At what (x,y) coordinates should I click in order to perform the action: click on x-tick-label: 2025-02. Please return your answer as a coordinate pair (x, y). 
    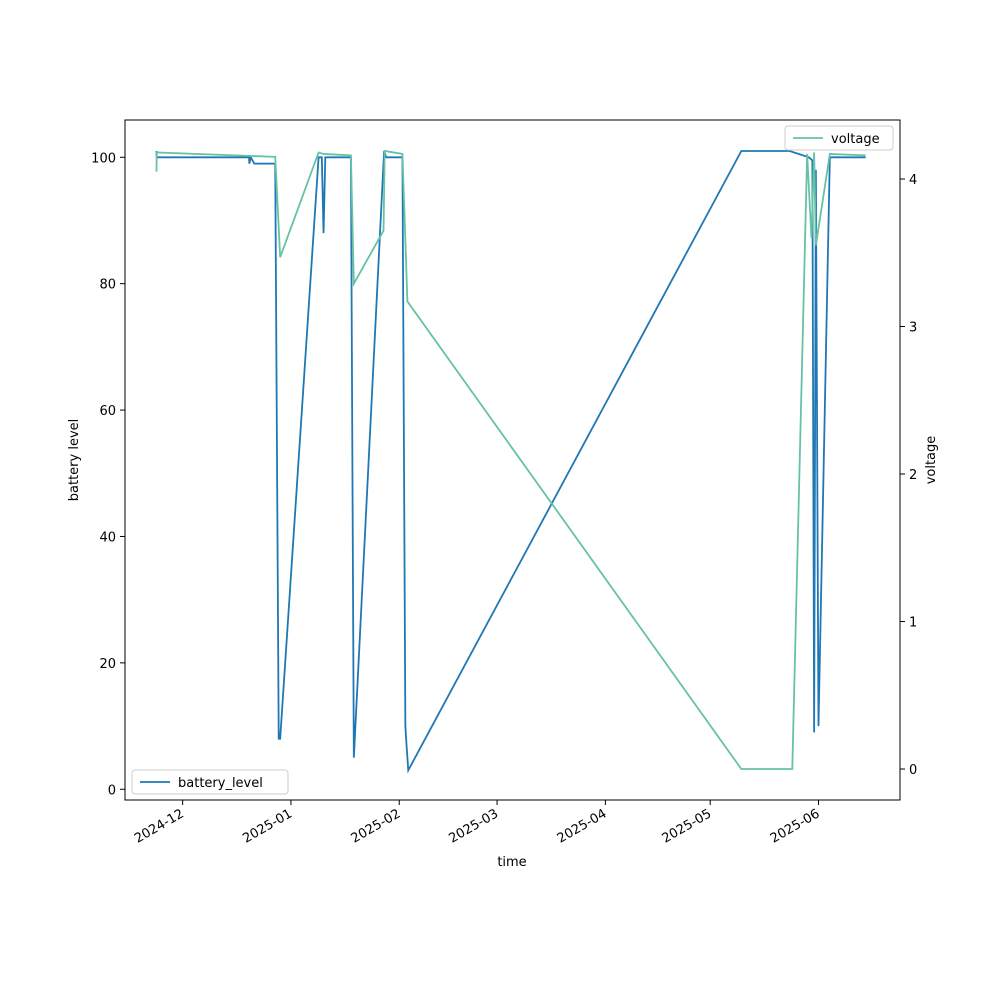
    Looking at the image, I should click on (376, 826).